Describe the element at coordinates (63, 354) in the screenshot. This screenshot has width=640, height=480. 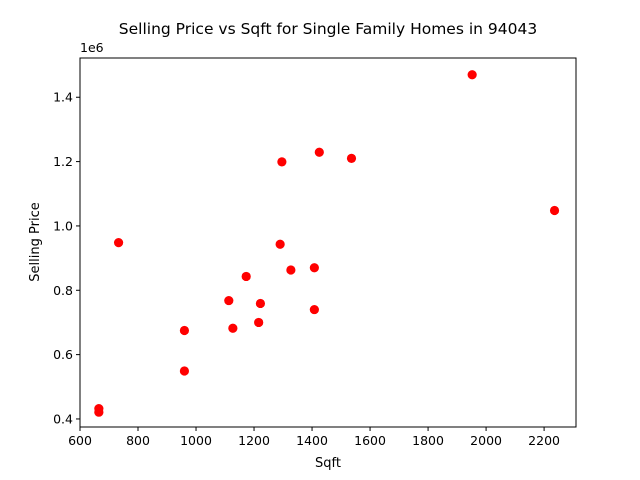
I see `y-tick-label: 0.6` at that location.